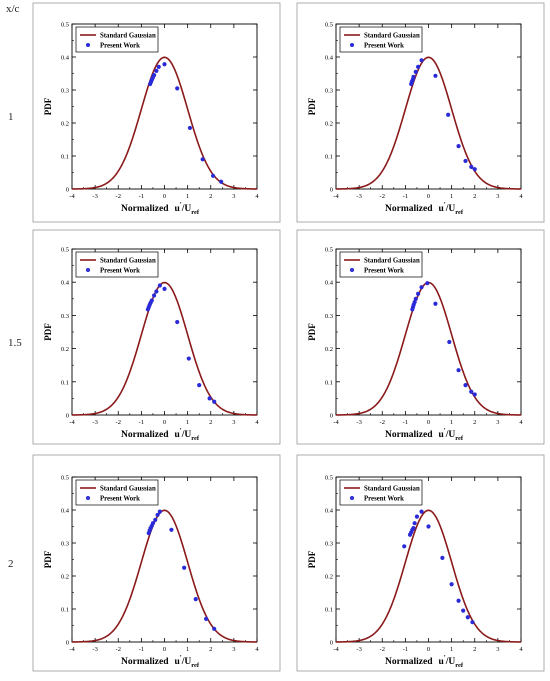 The image size is (550, 681). What do you see at coordinates (186, 209) in the screenshot?
I see `x-axis-label-part: /U` at bounding box center [186, 209].